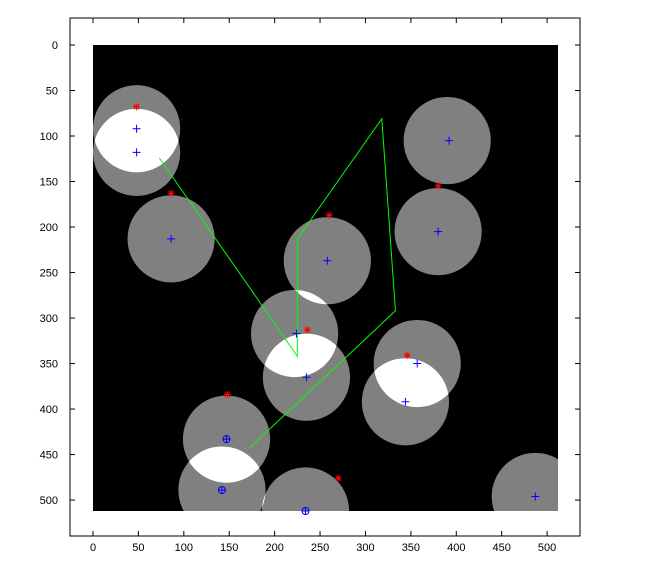 This screenshot has height=582, width=652. What do you see at coordinates (411, 548) in the screenshot?
I see `x-tick-label-7: 350` at bounding box center [411, 548].